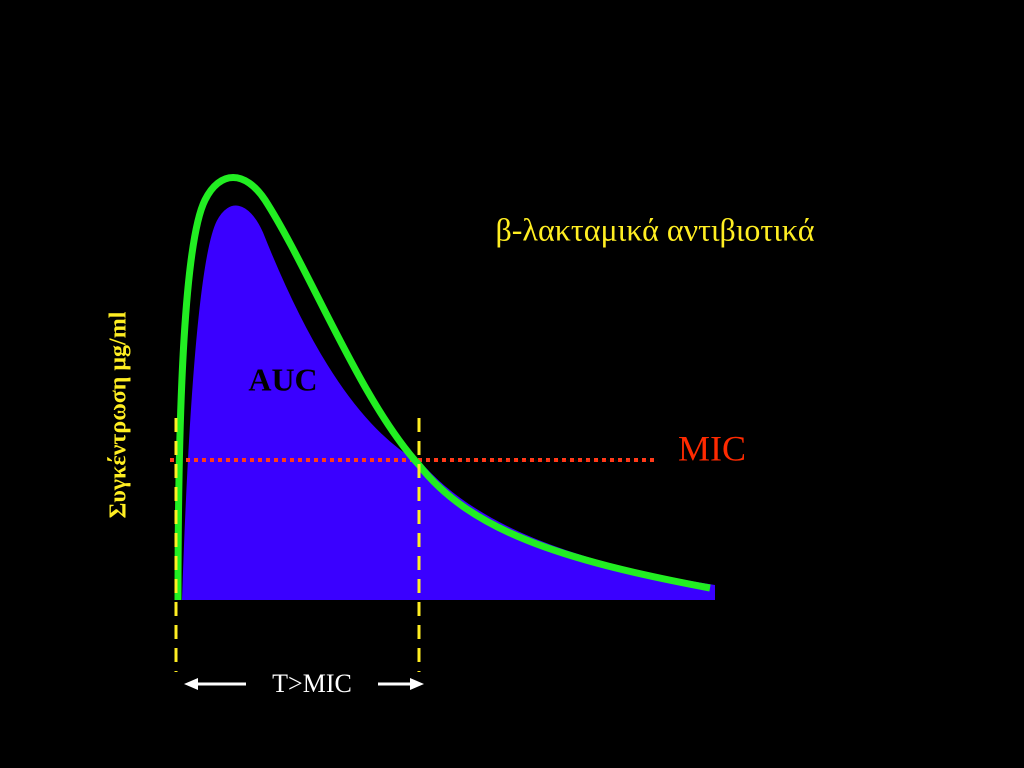 This screenshot has width=1024, height=768. What do you see at coordinates (191, 684) in the screenshot?
I see `arrowhead-left` at bounding box center [191, 684].